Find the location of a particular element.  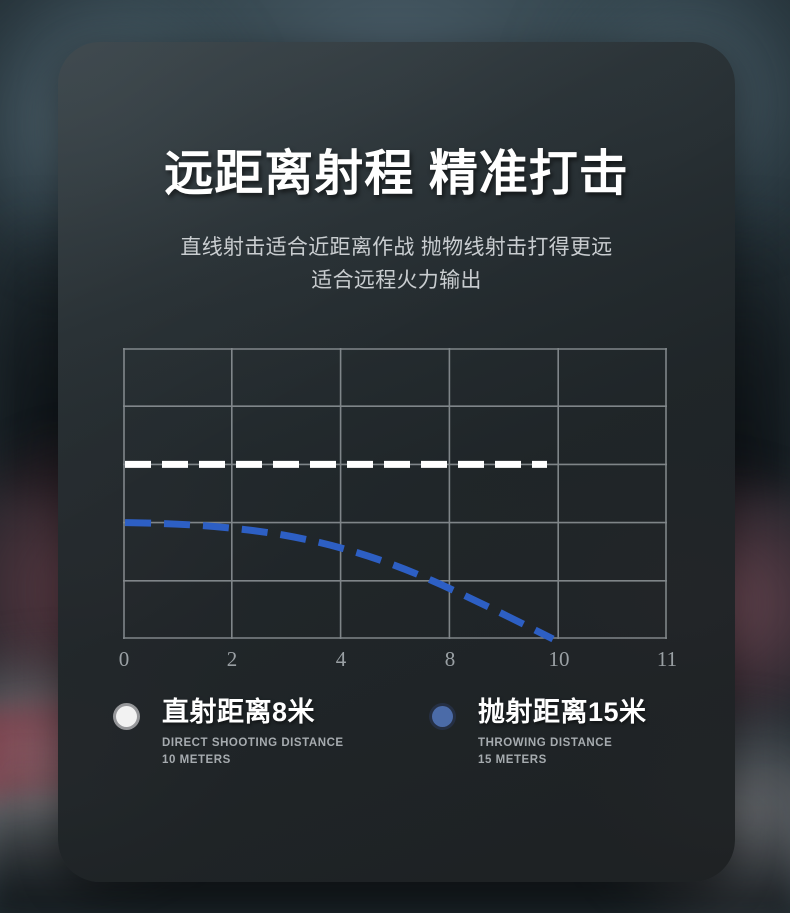

legend-sub-line-1: DIRECT SHOOTING DISTANCE is located at coordinates (253, 743).